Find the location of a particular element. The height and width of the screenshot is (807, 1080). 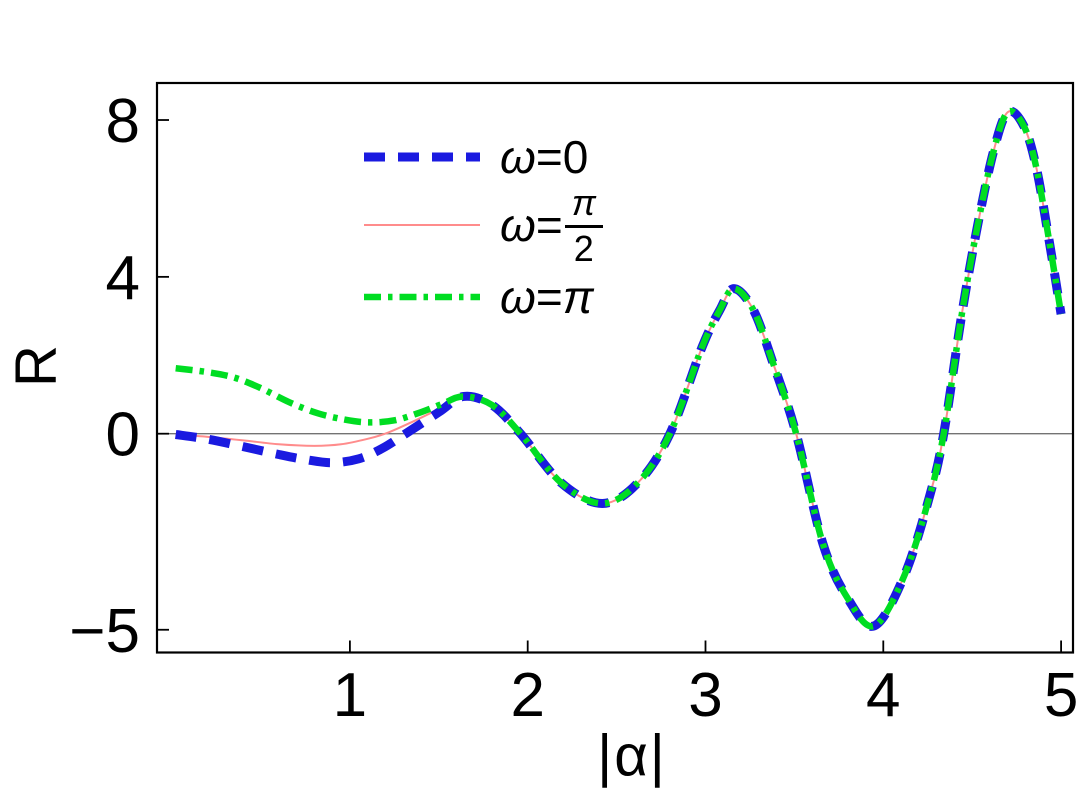

legend-label-omega-pi-over-2: ω = π 2 is located at coordinates (551, 225).